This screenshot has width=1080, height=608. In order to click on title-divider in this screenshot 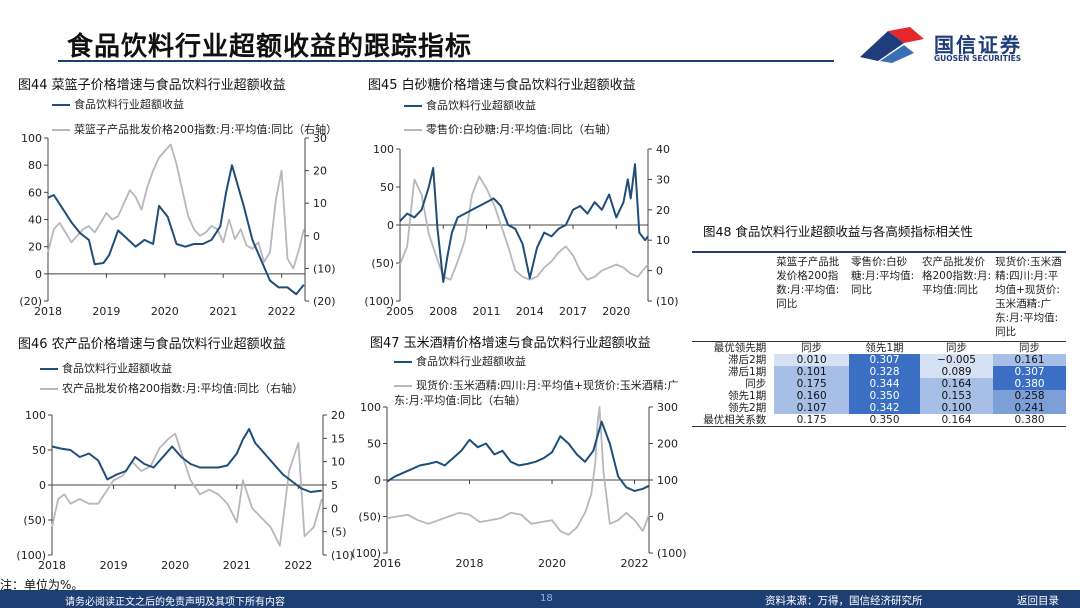, I will do `click(446, 61)`.